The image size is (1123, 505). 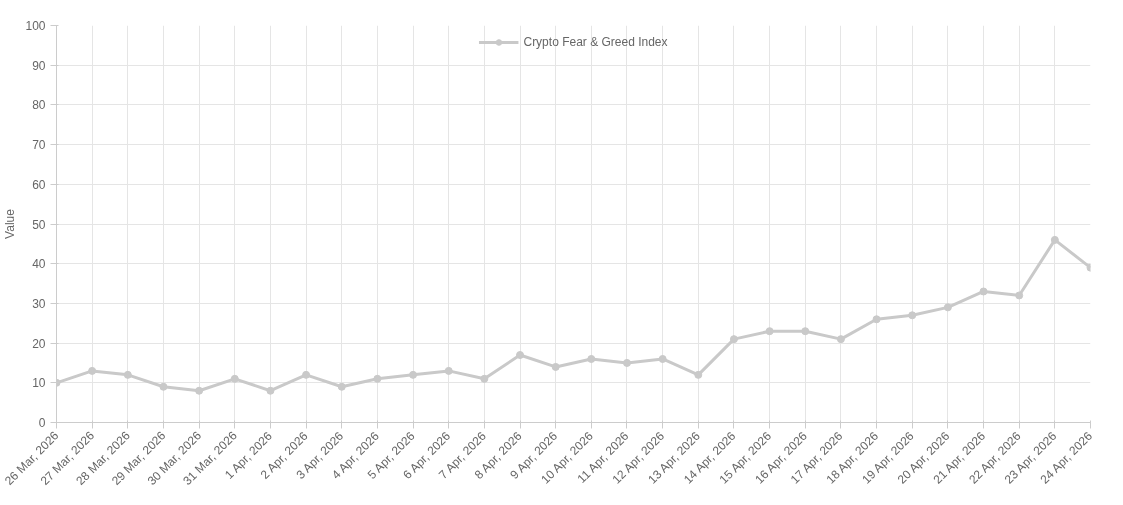 What do you see at coordinates (35, 26) in the screenshot?
I see `y-tick-label: 100` at bounding box center [35, 26].